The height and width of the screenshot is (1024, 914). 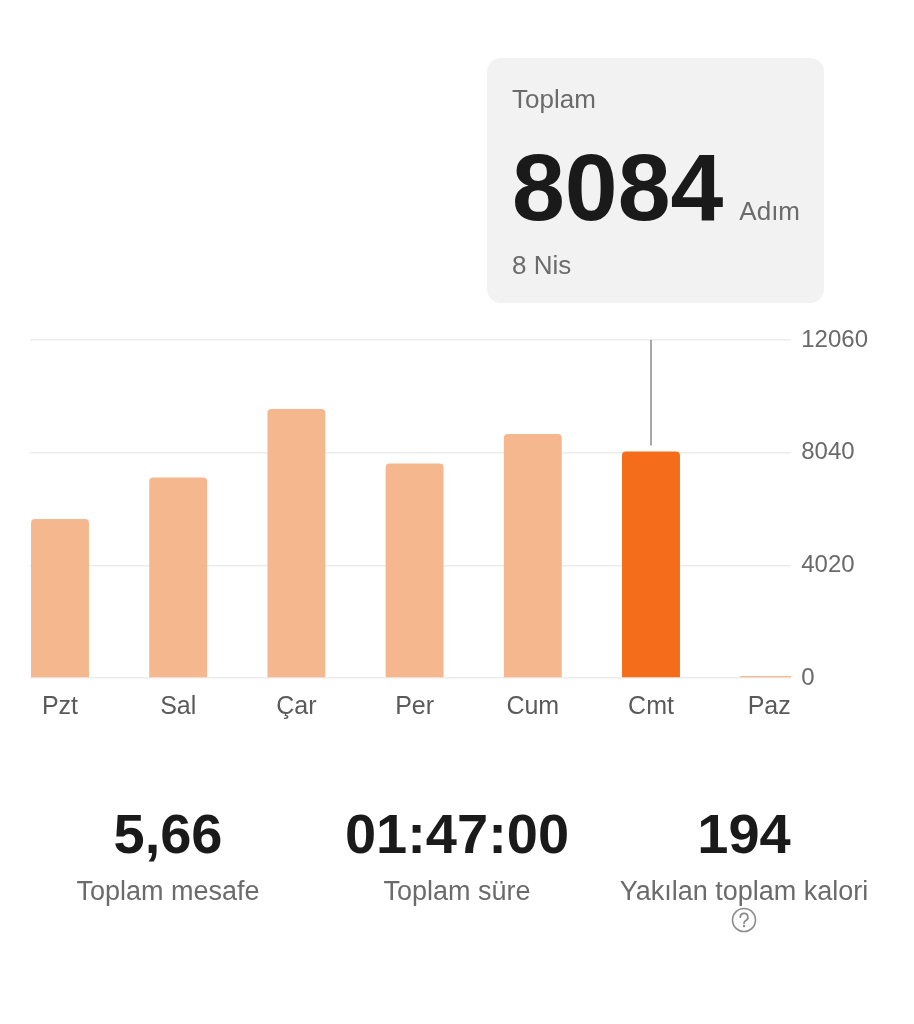 I want to click on text: Toplam mesafe, so click(x=168, y=891).